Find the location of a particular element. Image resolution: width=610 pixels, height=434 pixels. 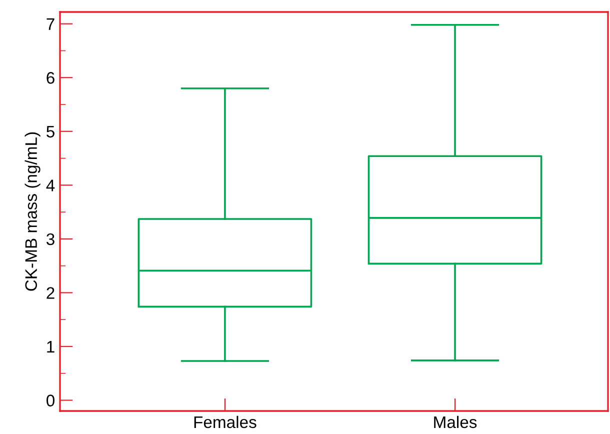

y-axis-title: CK-MB mass (ng/mL) is located at coordinates (32, 211).